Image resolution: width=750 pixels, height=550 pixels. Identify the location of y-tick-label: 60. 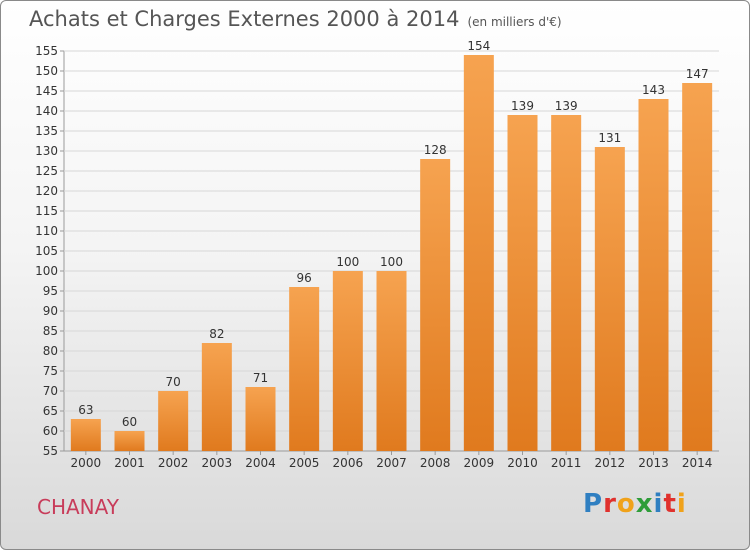
(50, 431).